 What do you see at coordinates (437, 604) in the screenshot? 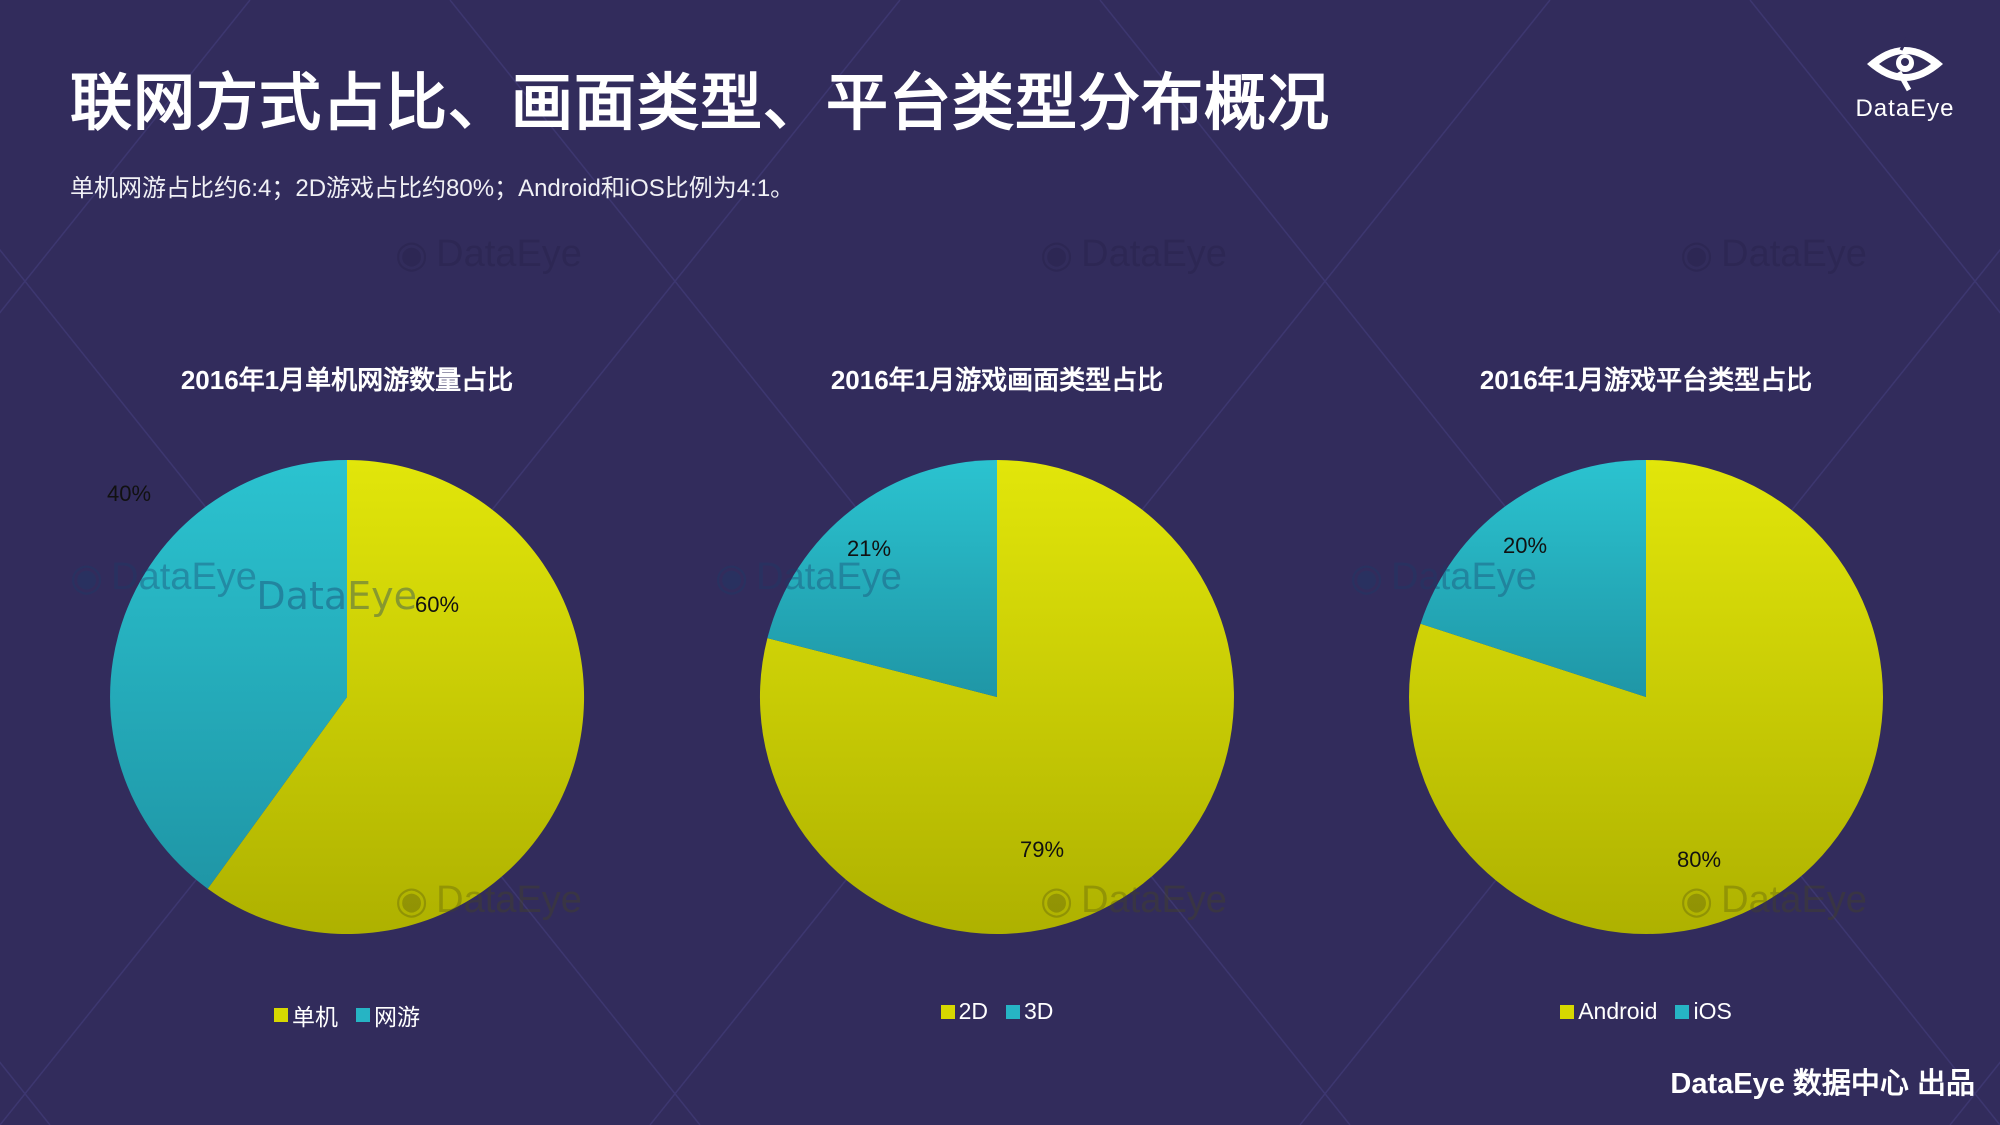
I see `slice-label: 60%` at bounding box center [437, 604].